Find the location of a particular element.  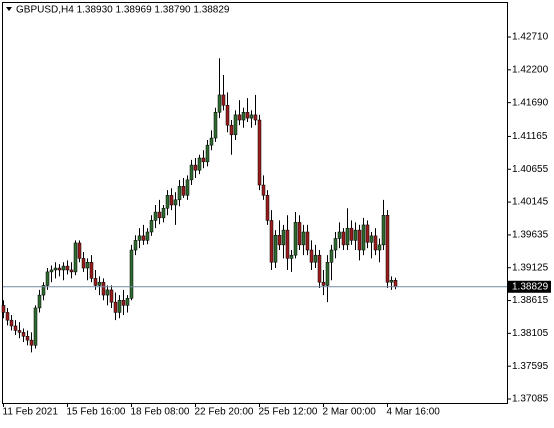

current-price-box is located at coordinates (529, 286).